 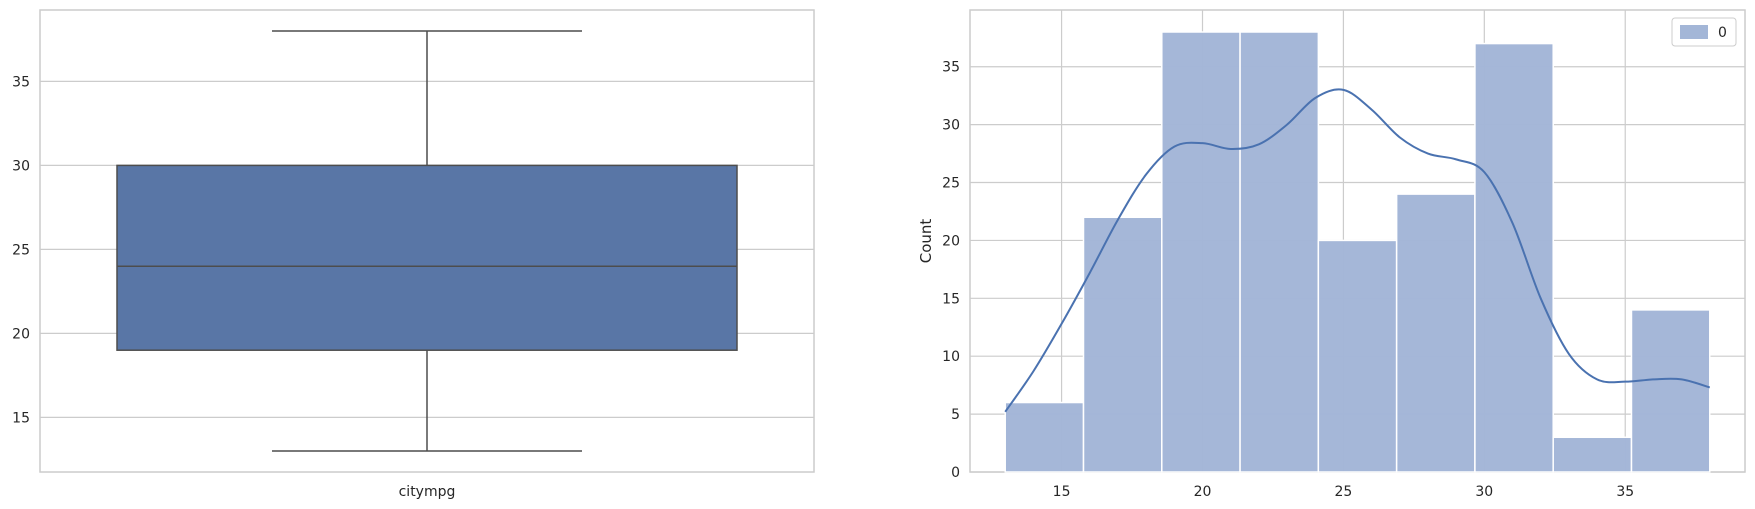 What do you see at coordinates (1062, 492) in the screenshot?
I see `x-tick-label: 15` at bounding box center [1062, 492].